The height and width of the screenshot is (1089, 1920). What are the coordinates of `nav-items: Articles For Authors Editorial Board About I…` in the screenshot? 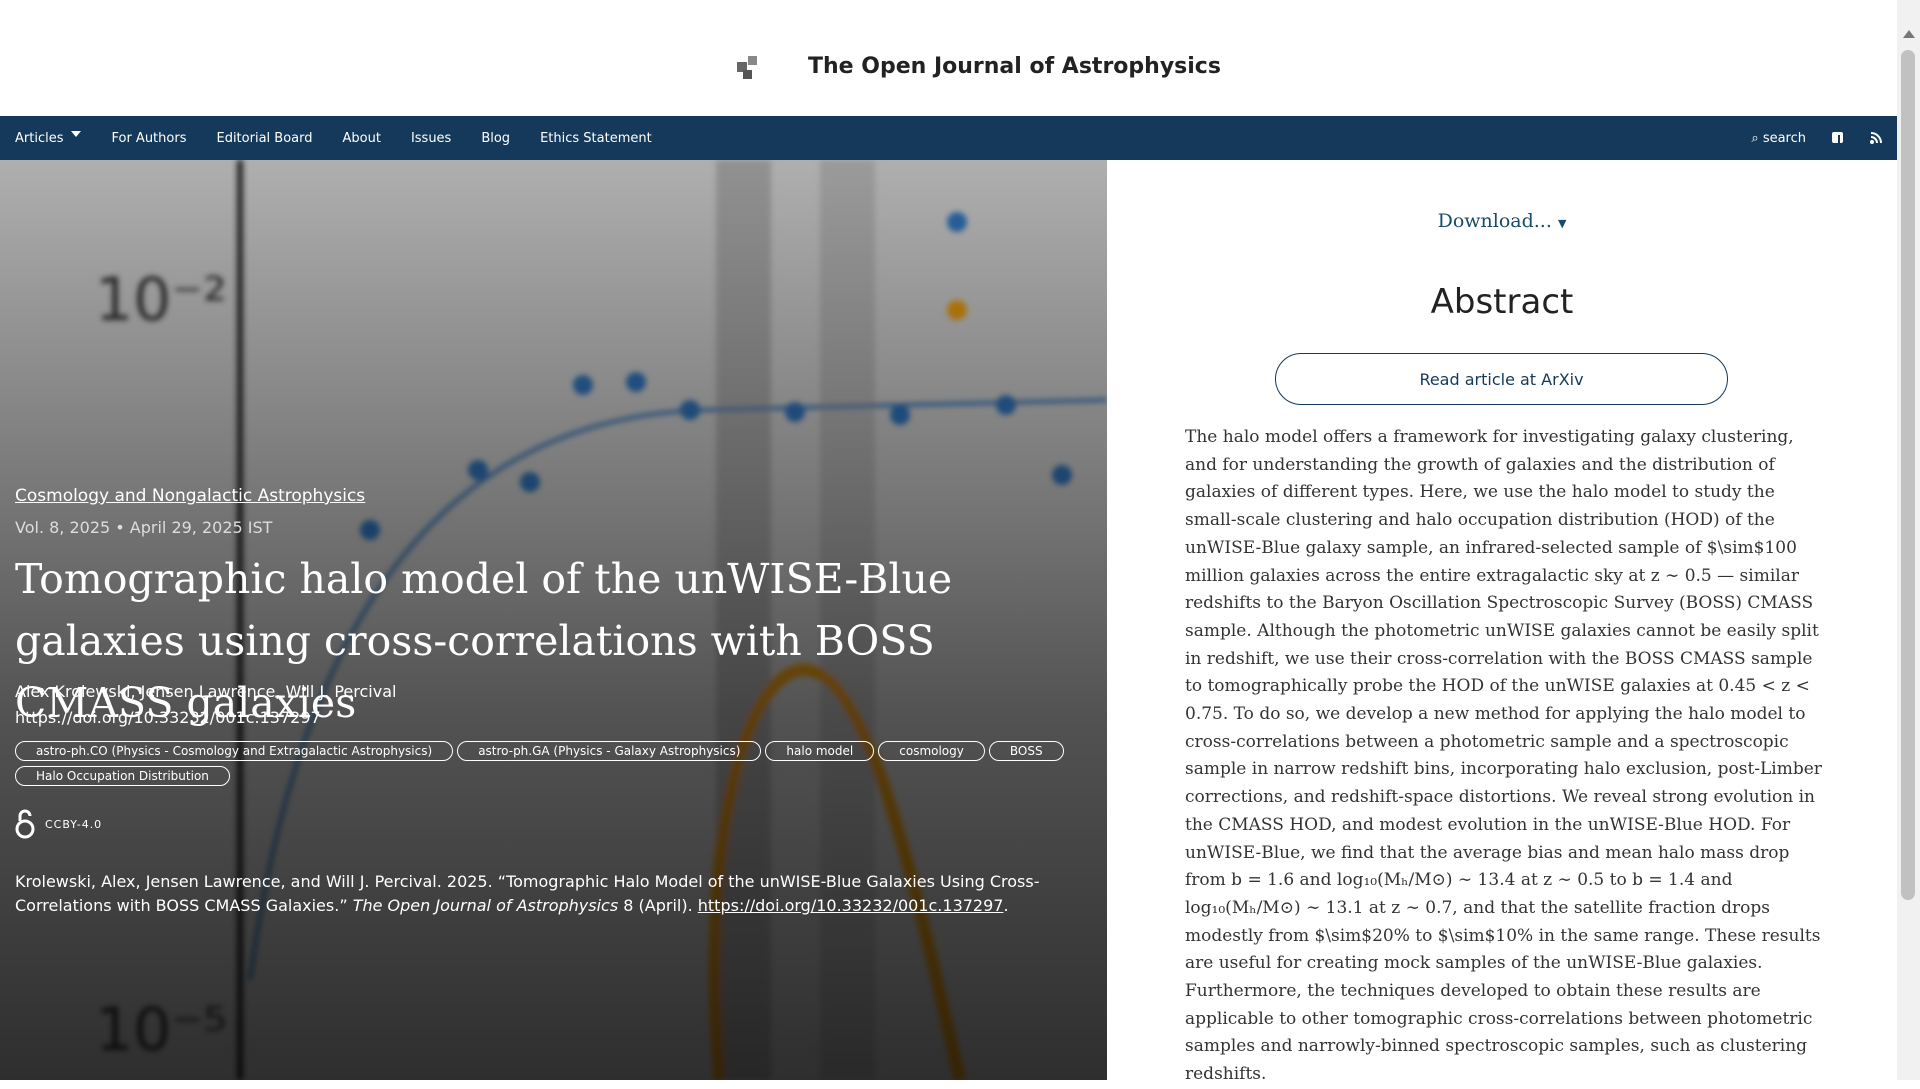 It's located at (348, 138).